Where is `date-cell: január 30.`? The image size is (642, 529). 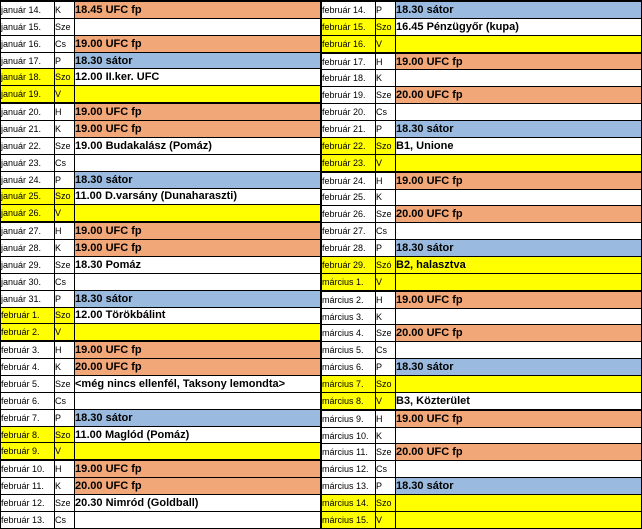 date-cell: január 30. is located at coordinates (27, 281).